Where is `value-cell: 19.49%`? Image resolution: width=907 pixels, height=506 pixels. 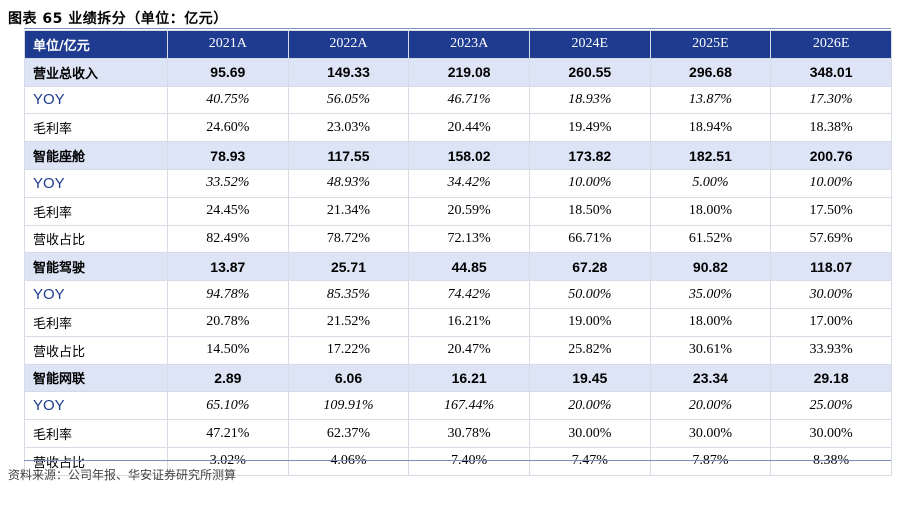
value-cell: 19.49% is located at coordinates (589, 128).